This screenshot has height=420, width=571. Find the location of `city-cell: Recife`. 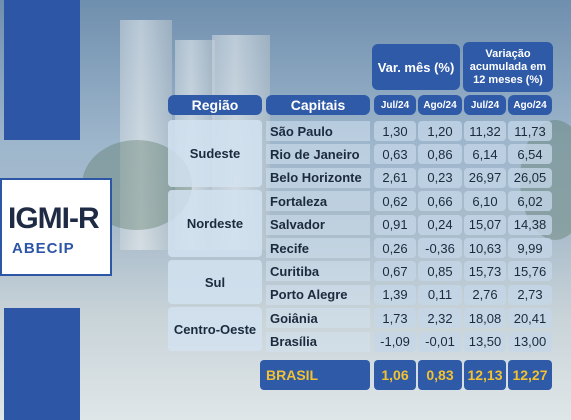

city-cell: Recife is located at coordinates (318, 248).